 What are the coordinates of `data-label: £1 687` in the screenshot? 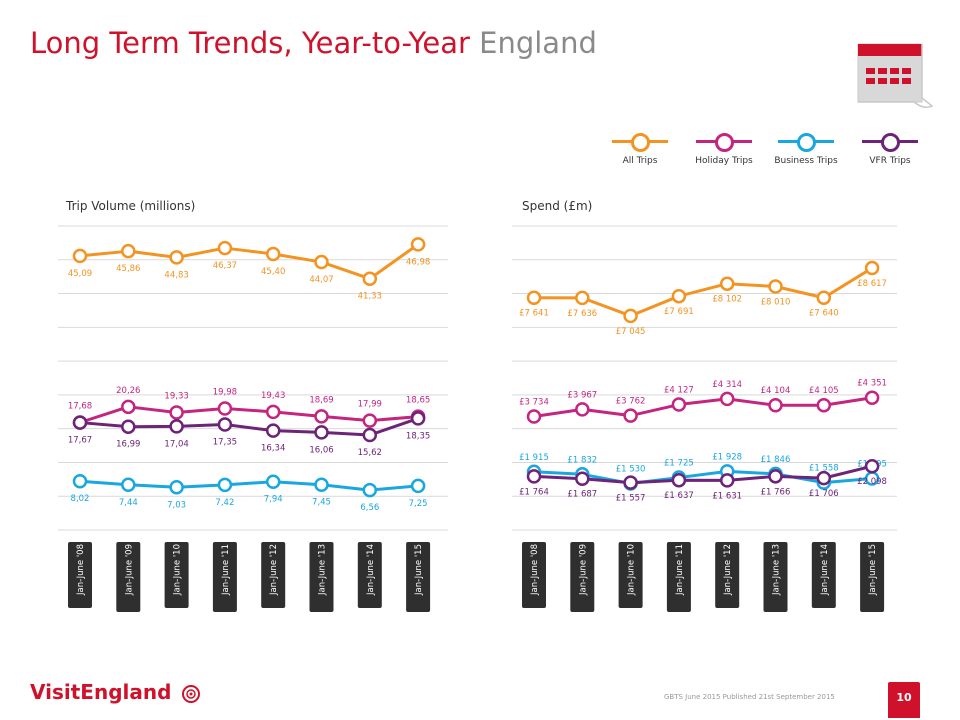 It's located at (582, 495).